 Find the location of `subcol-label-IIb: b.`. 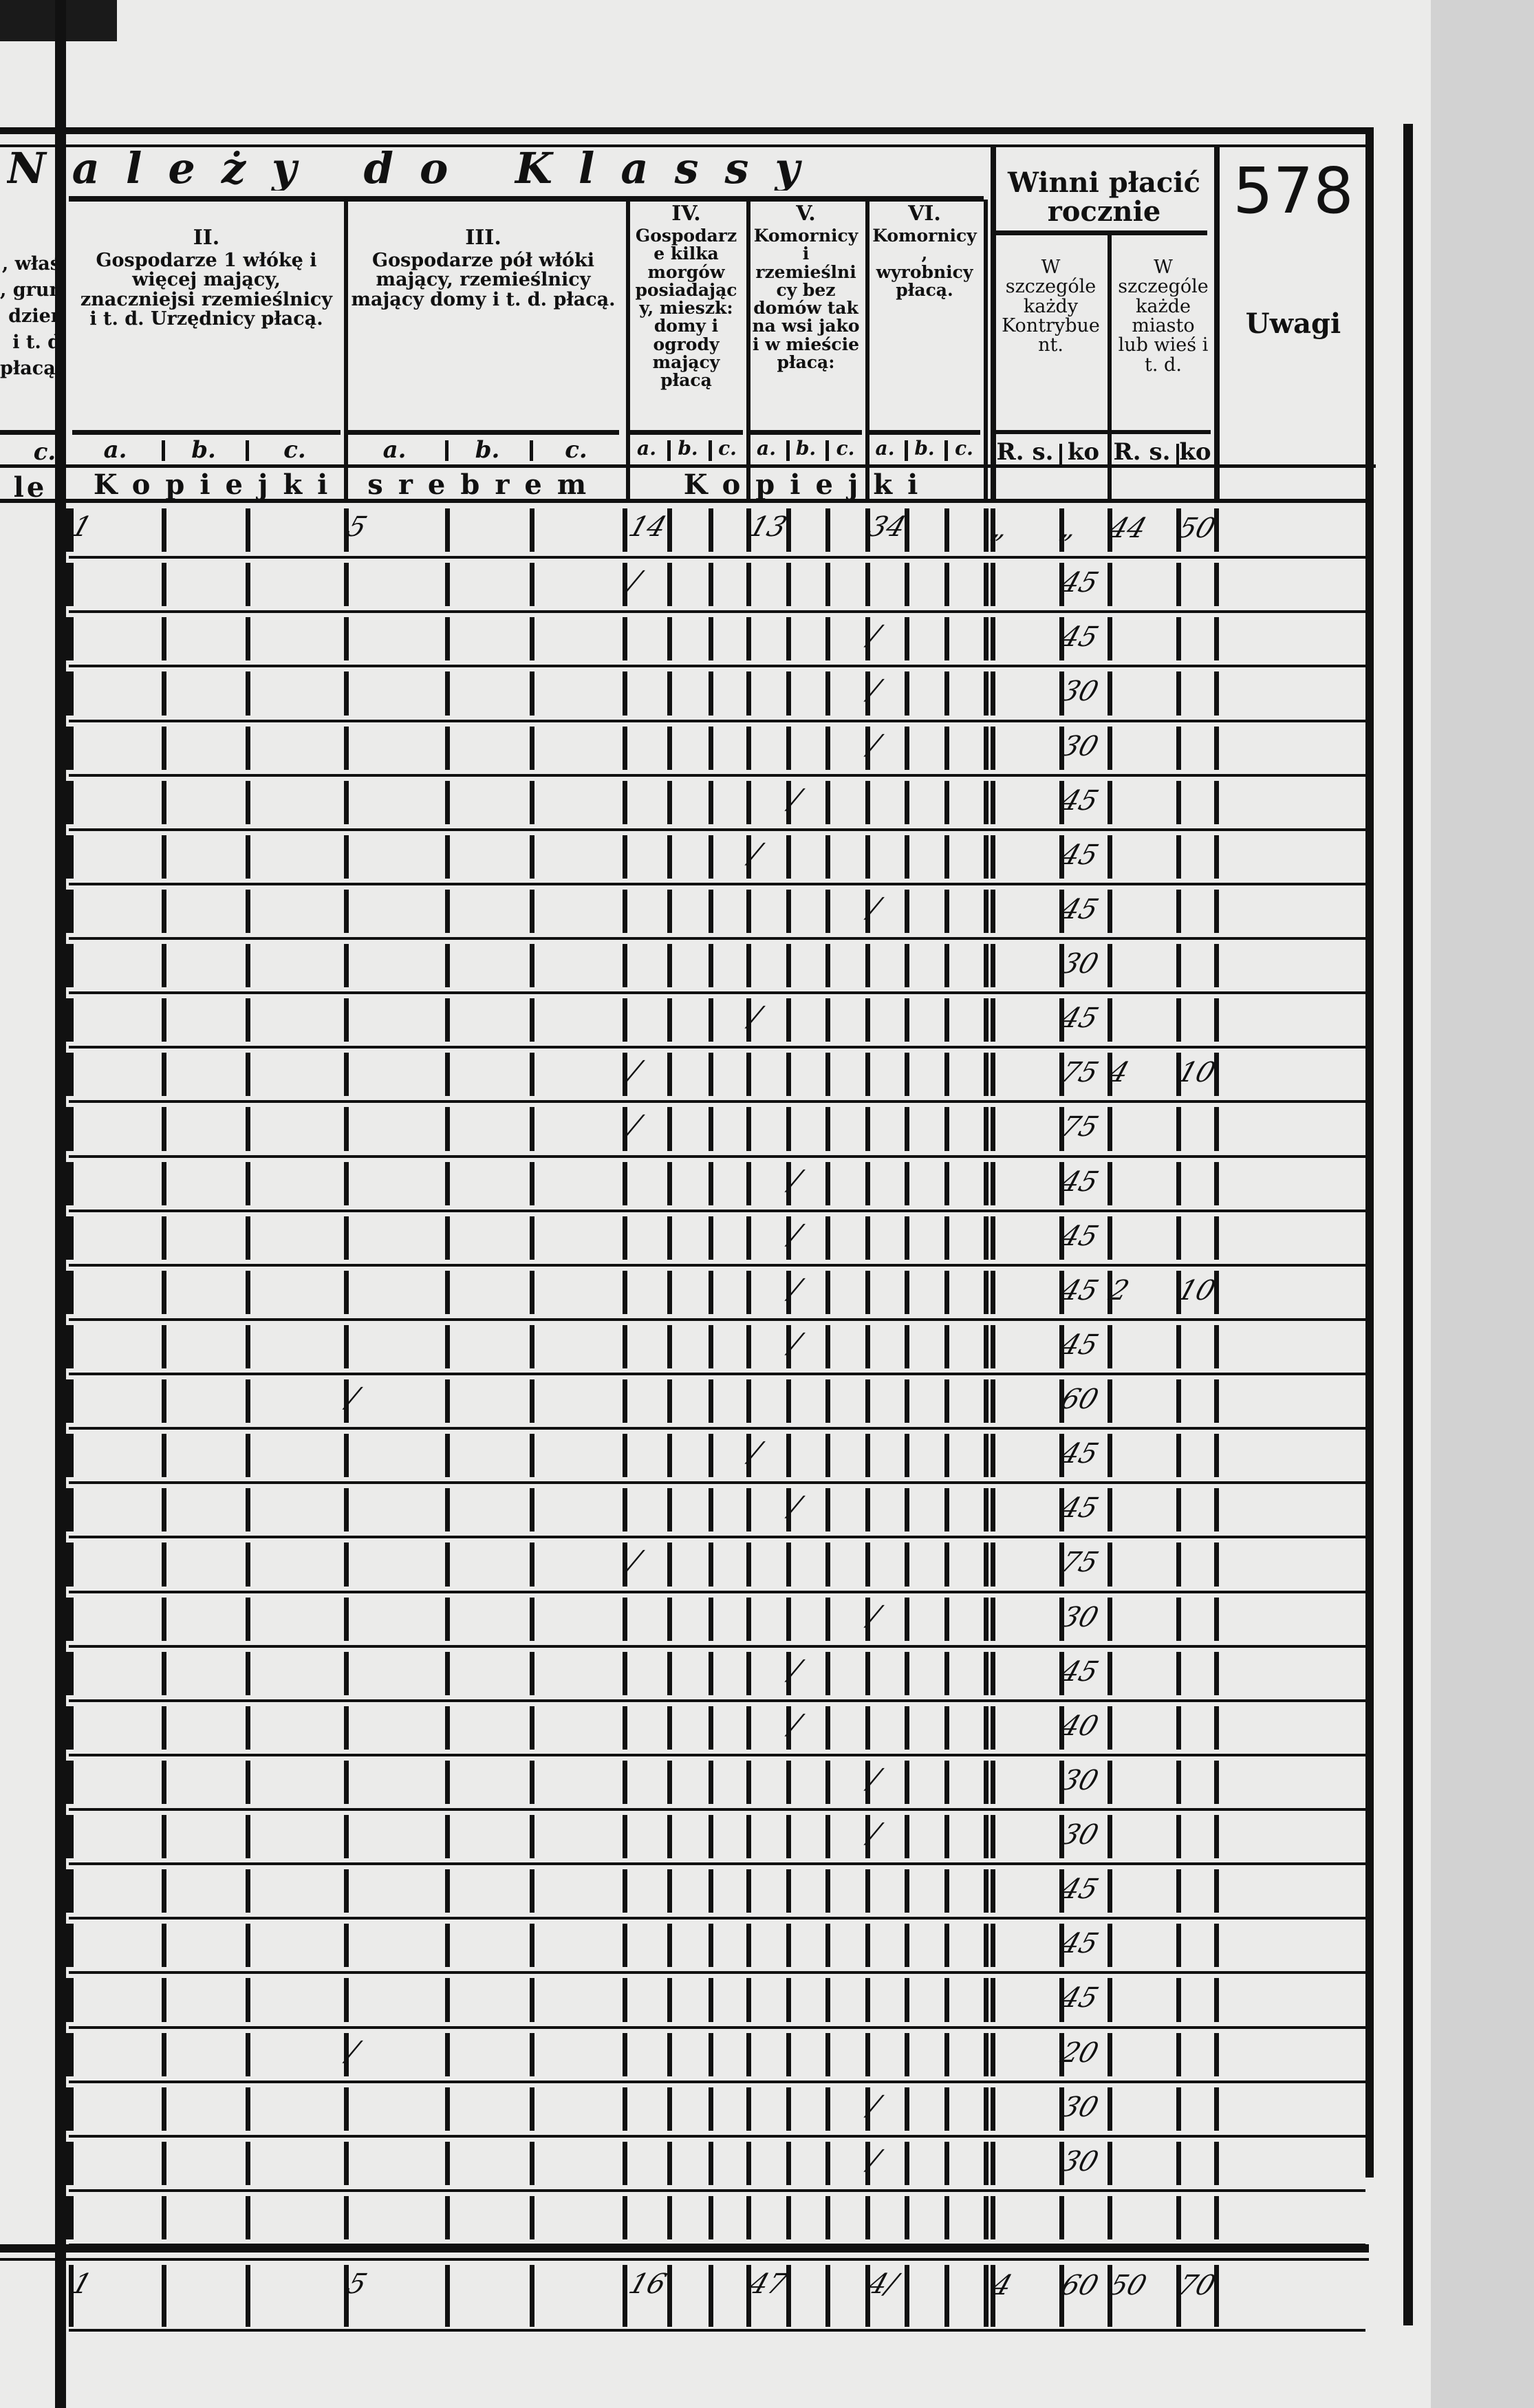

subcol-label-IIb: b. is located at coordinates (204, 450).